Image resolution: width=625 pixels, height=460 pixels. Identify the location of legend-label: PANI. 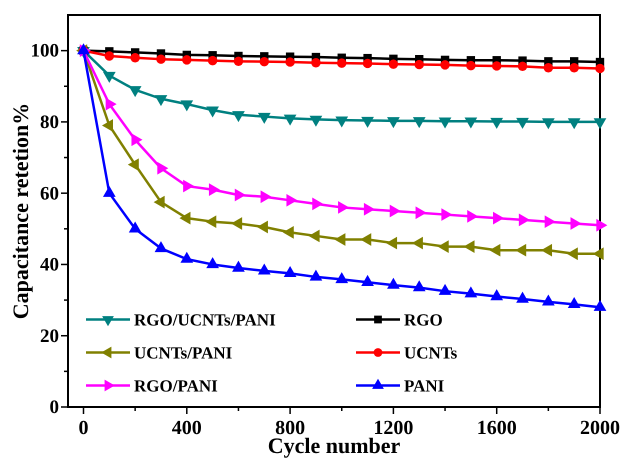
(424, 386).